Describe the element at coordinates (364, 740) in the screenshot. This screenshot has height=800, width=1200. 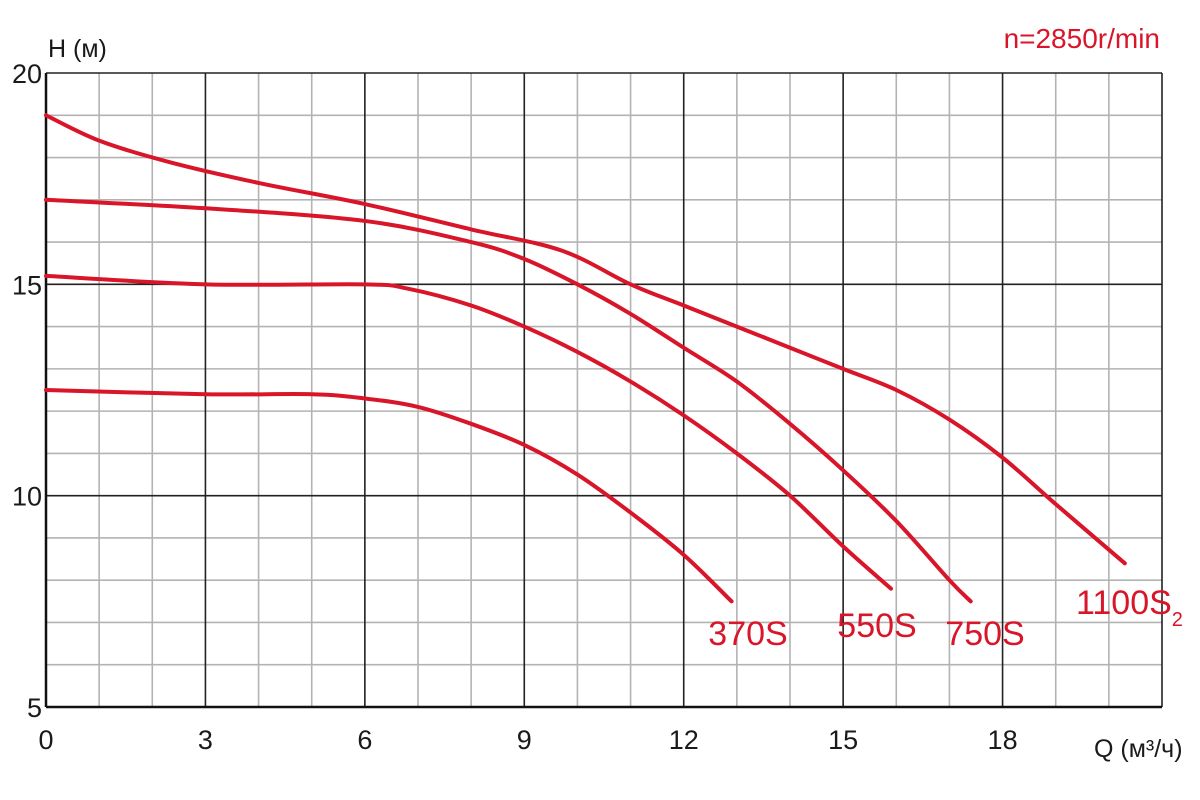
I see `x-tick-label: 6` at that location.